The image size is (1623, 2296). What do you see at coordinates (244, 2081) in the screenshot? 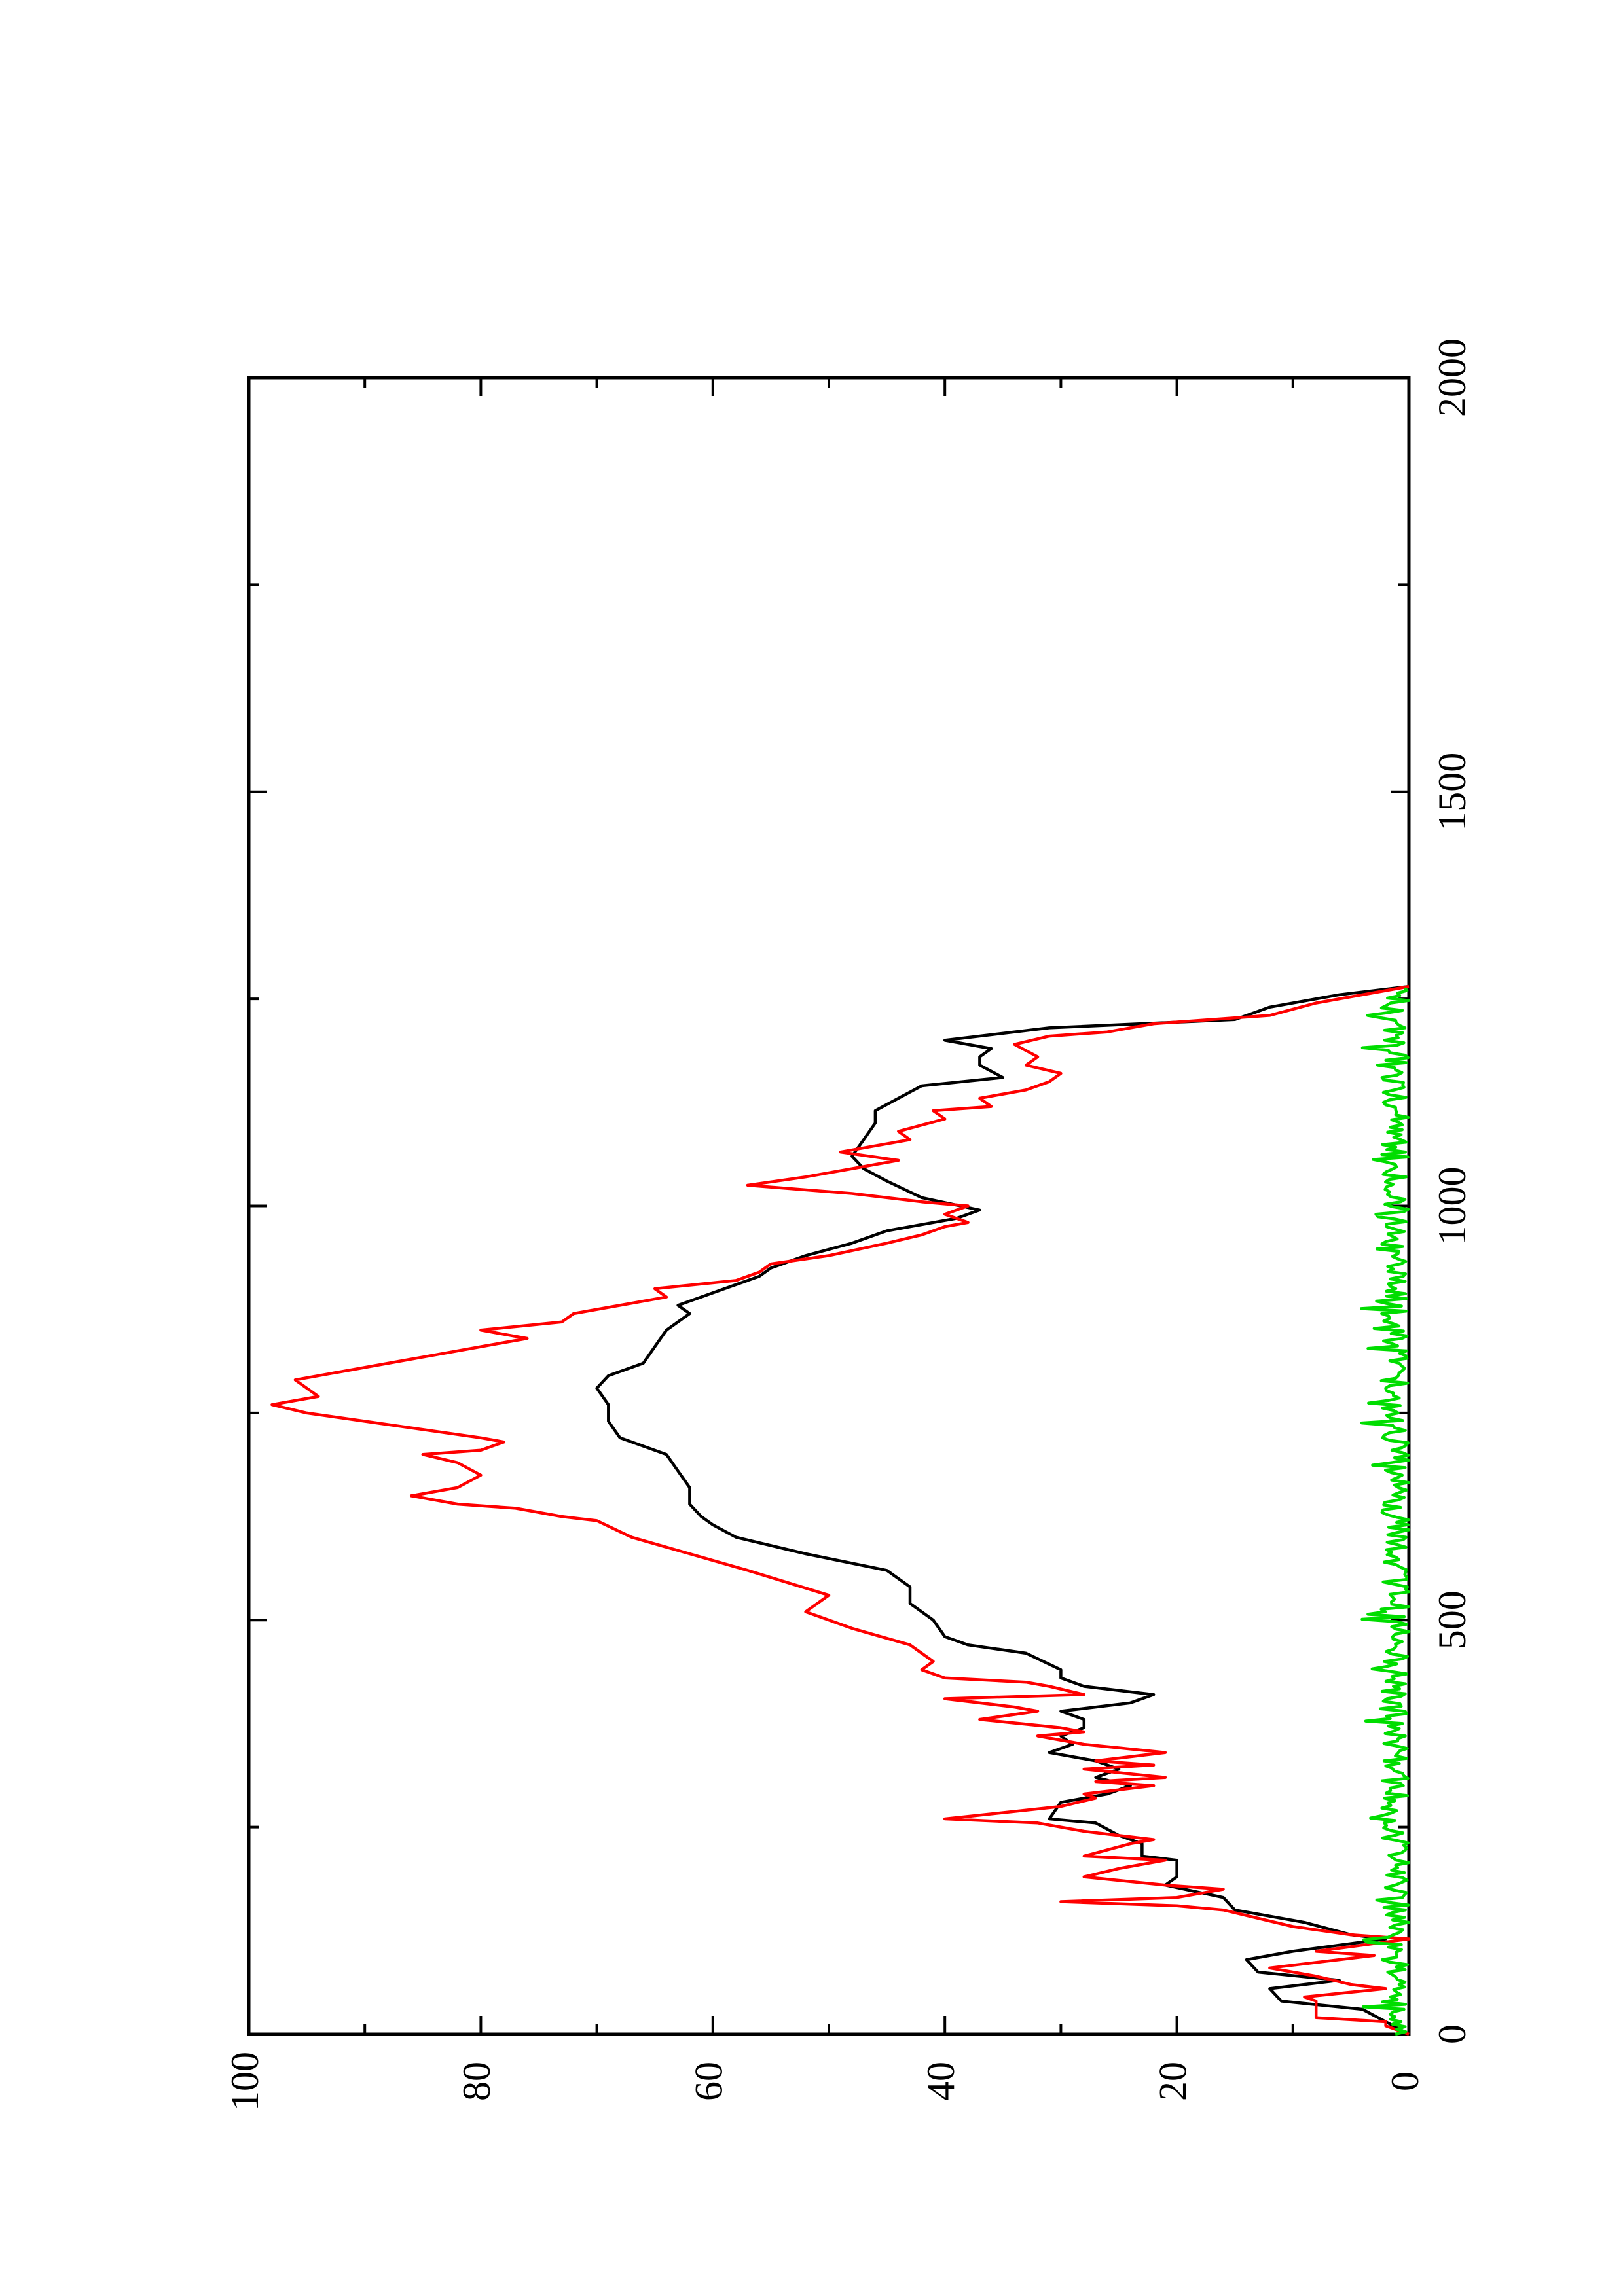
I see `y-tick-label: 100` at bounding box center [244, 2081].